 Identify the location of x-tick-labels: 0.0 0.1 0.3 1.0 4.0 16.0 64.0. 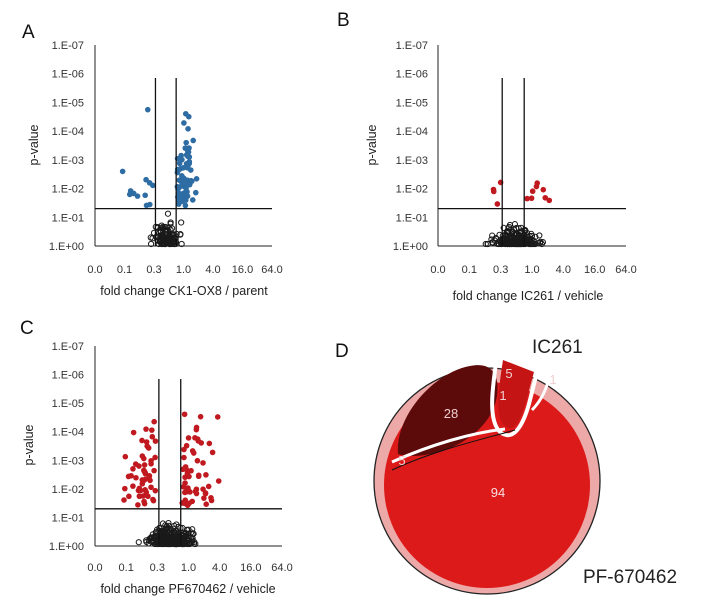
(184, 270).